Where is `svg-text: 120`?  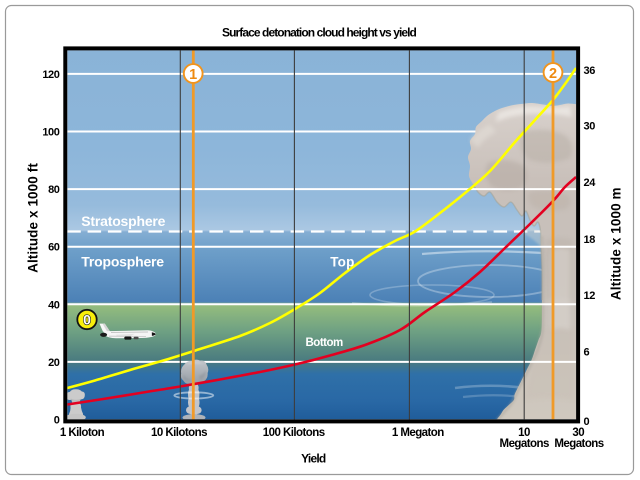 svg-text: 120 is located at coordinates (50, 75).